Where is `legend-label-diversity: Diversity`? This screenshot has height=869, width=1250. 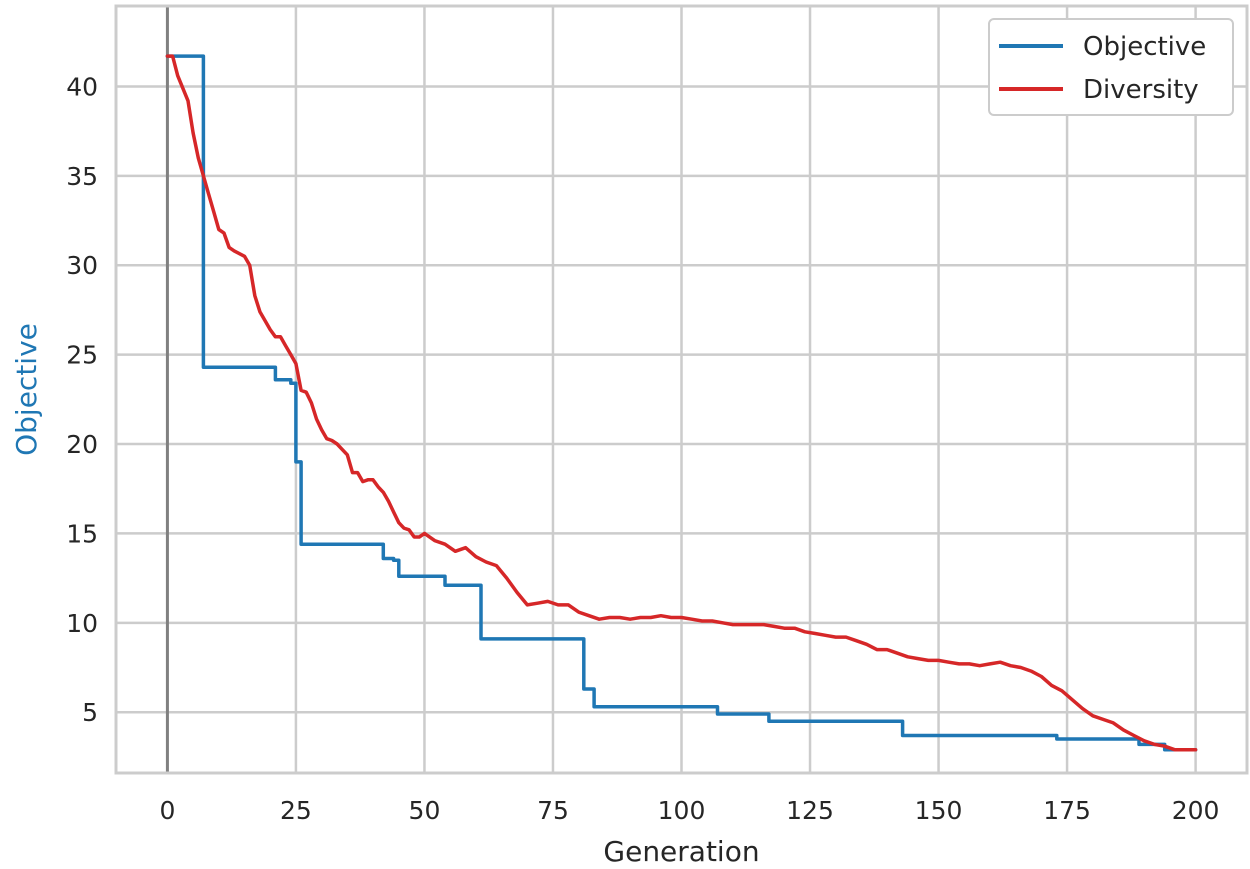 legend-label-diversity: Diversity is located at coordinates (1141, 90).